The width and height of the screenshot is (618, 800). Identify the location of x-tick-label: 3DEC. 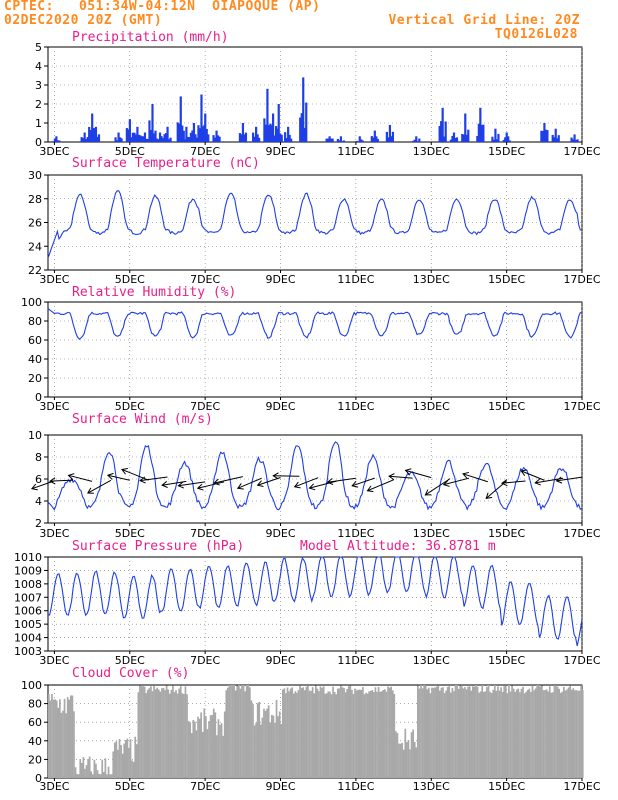
(54, 660).